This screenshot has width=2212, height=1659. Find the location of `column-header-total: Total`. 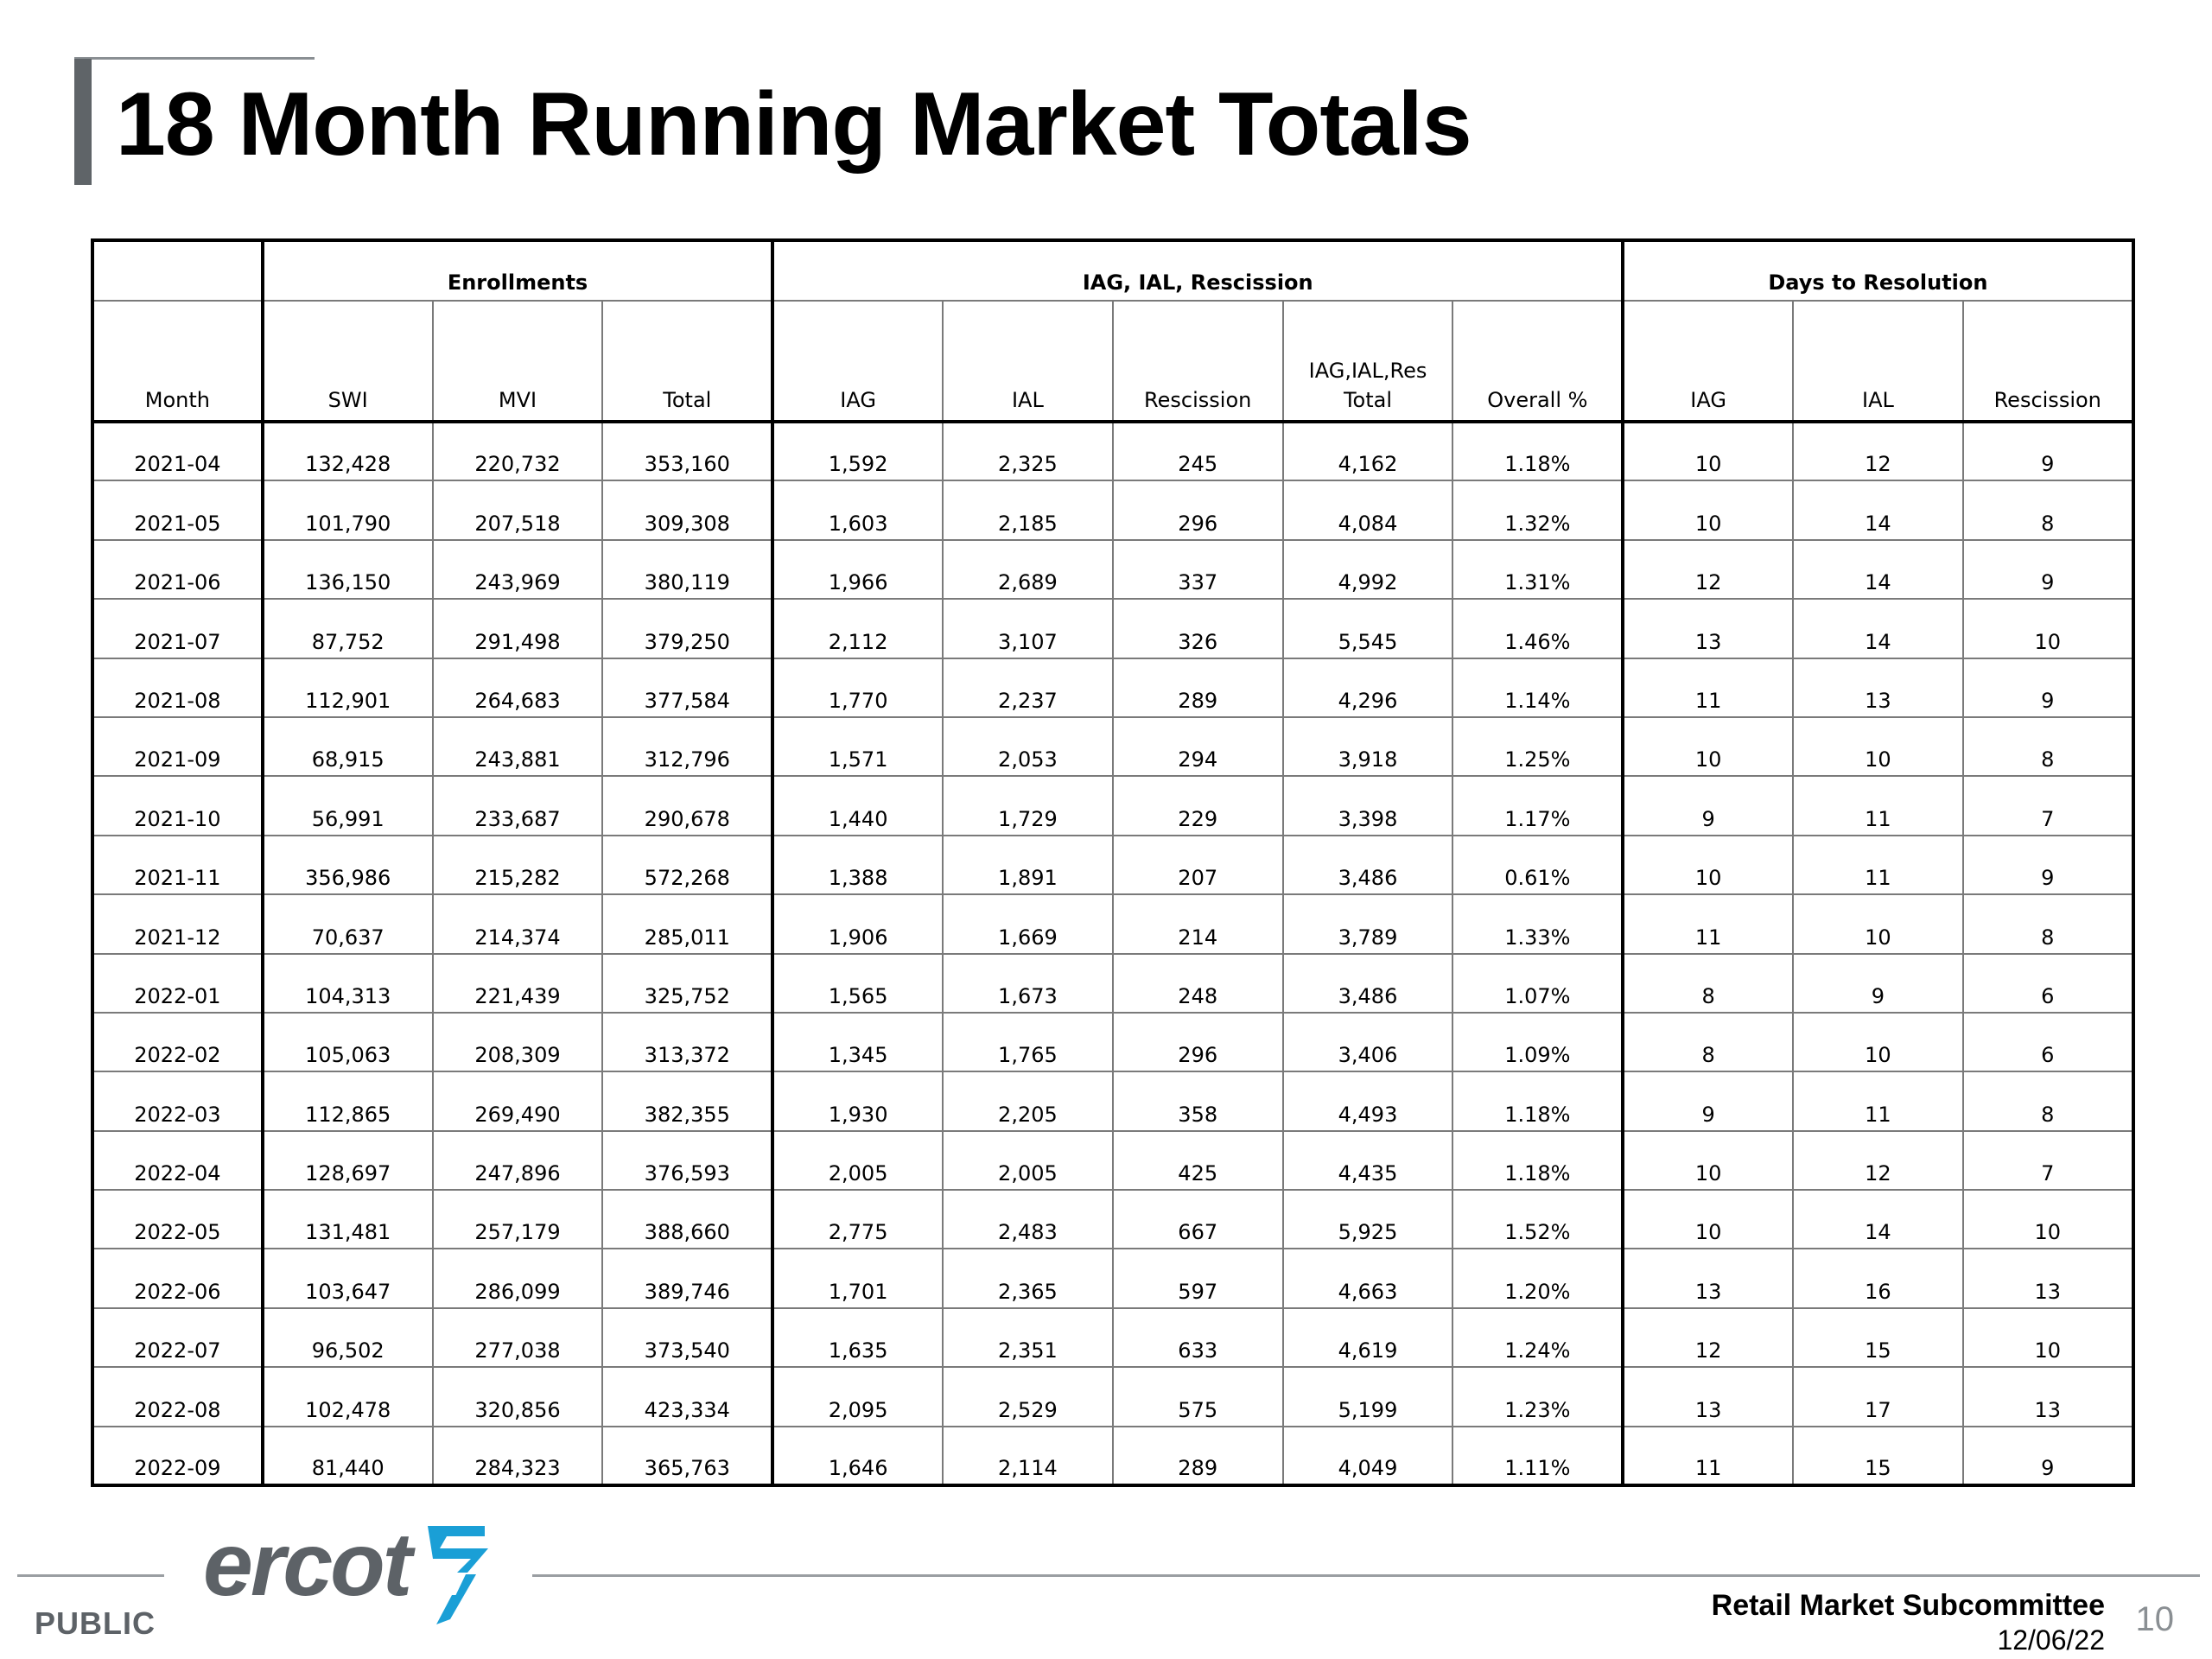

column-header-total: Total is located at coordinates (687, 361).